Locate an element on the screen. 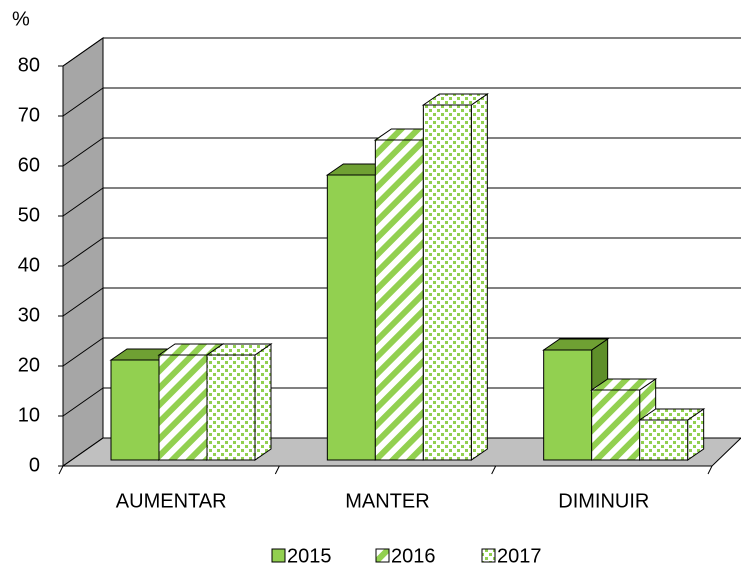  y-tick-label: 20 is located at coordinates (29, 365).